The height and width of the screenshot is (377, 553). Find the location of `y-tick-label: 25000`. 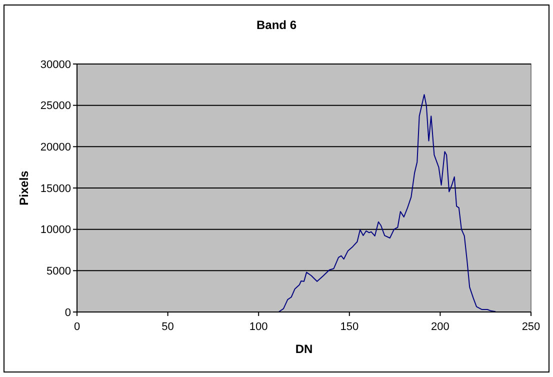

y-tick-label: 25000 is located at coordinates (55, 106).